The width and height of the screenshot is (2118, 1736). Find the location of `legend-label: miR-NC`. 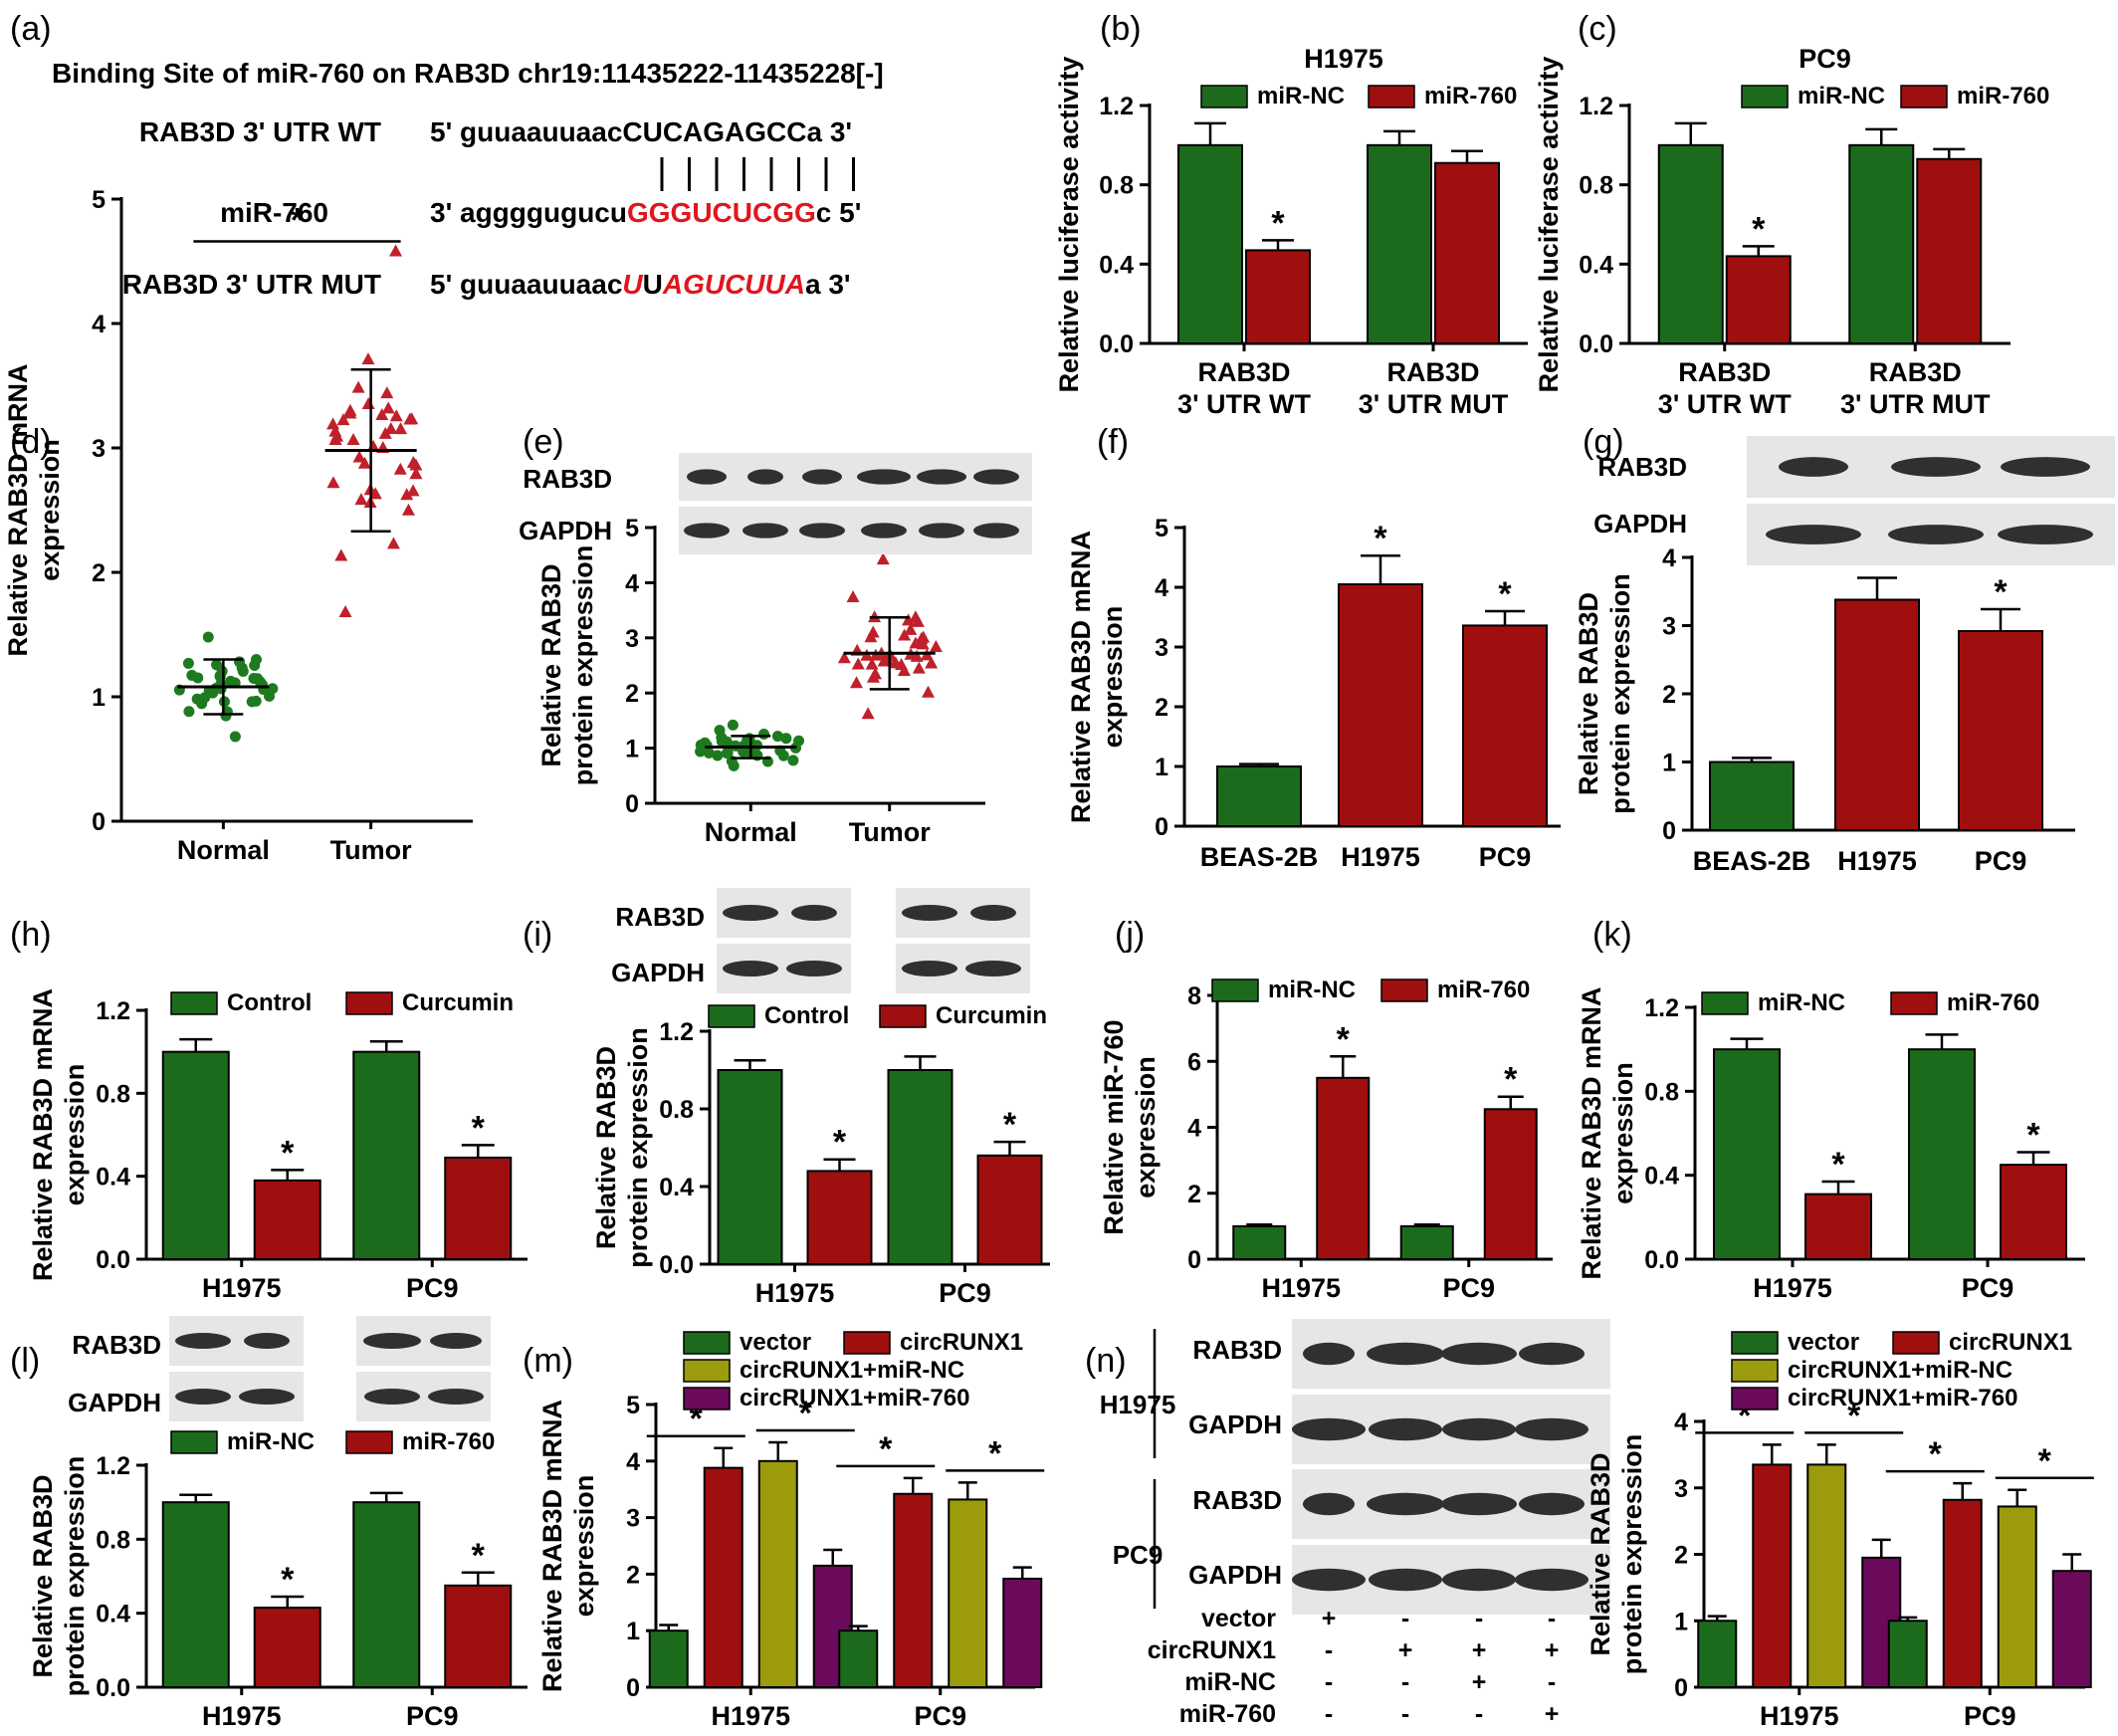

legend-label: miR-NC is located at coordinates (1301, 96).